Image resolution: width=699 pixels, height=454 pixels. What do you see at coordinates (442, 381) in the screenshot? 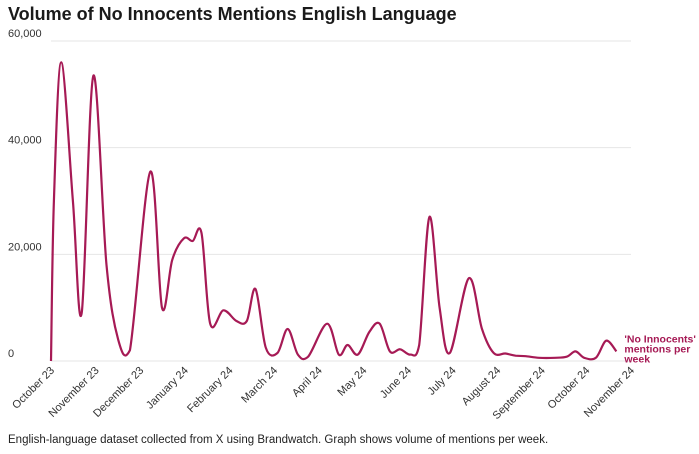
I see `x-tick-label: July 24` at bounding box center [442, 381].